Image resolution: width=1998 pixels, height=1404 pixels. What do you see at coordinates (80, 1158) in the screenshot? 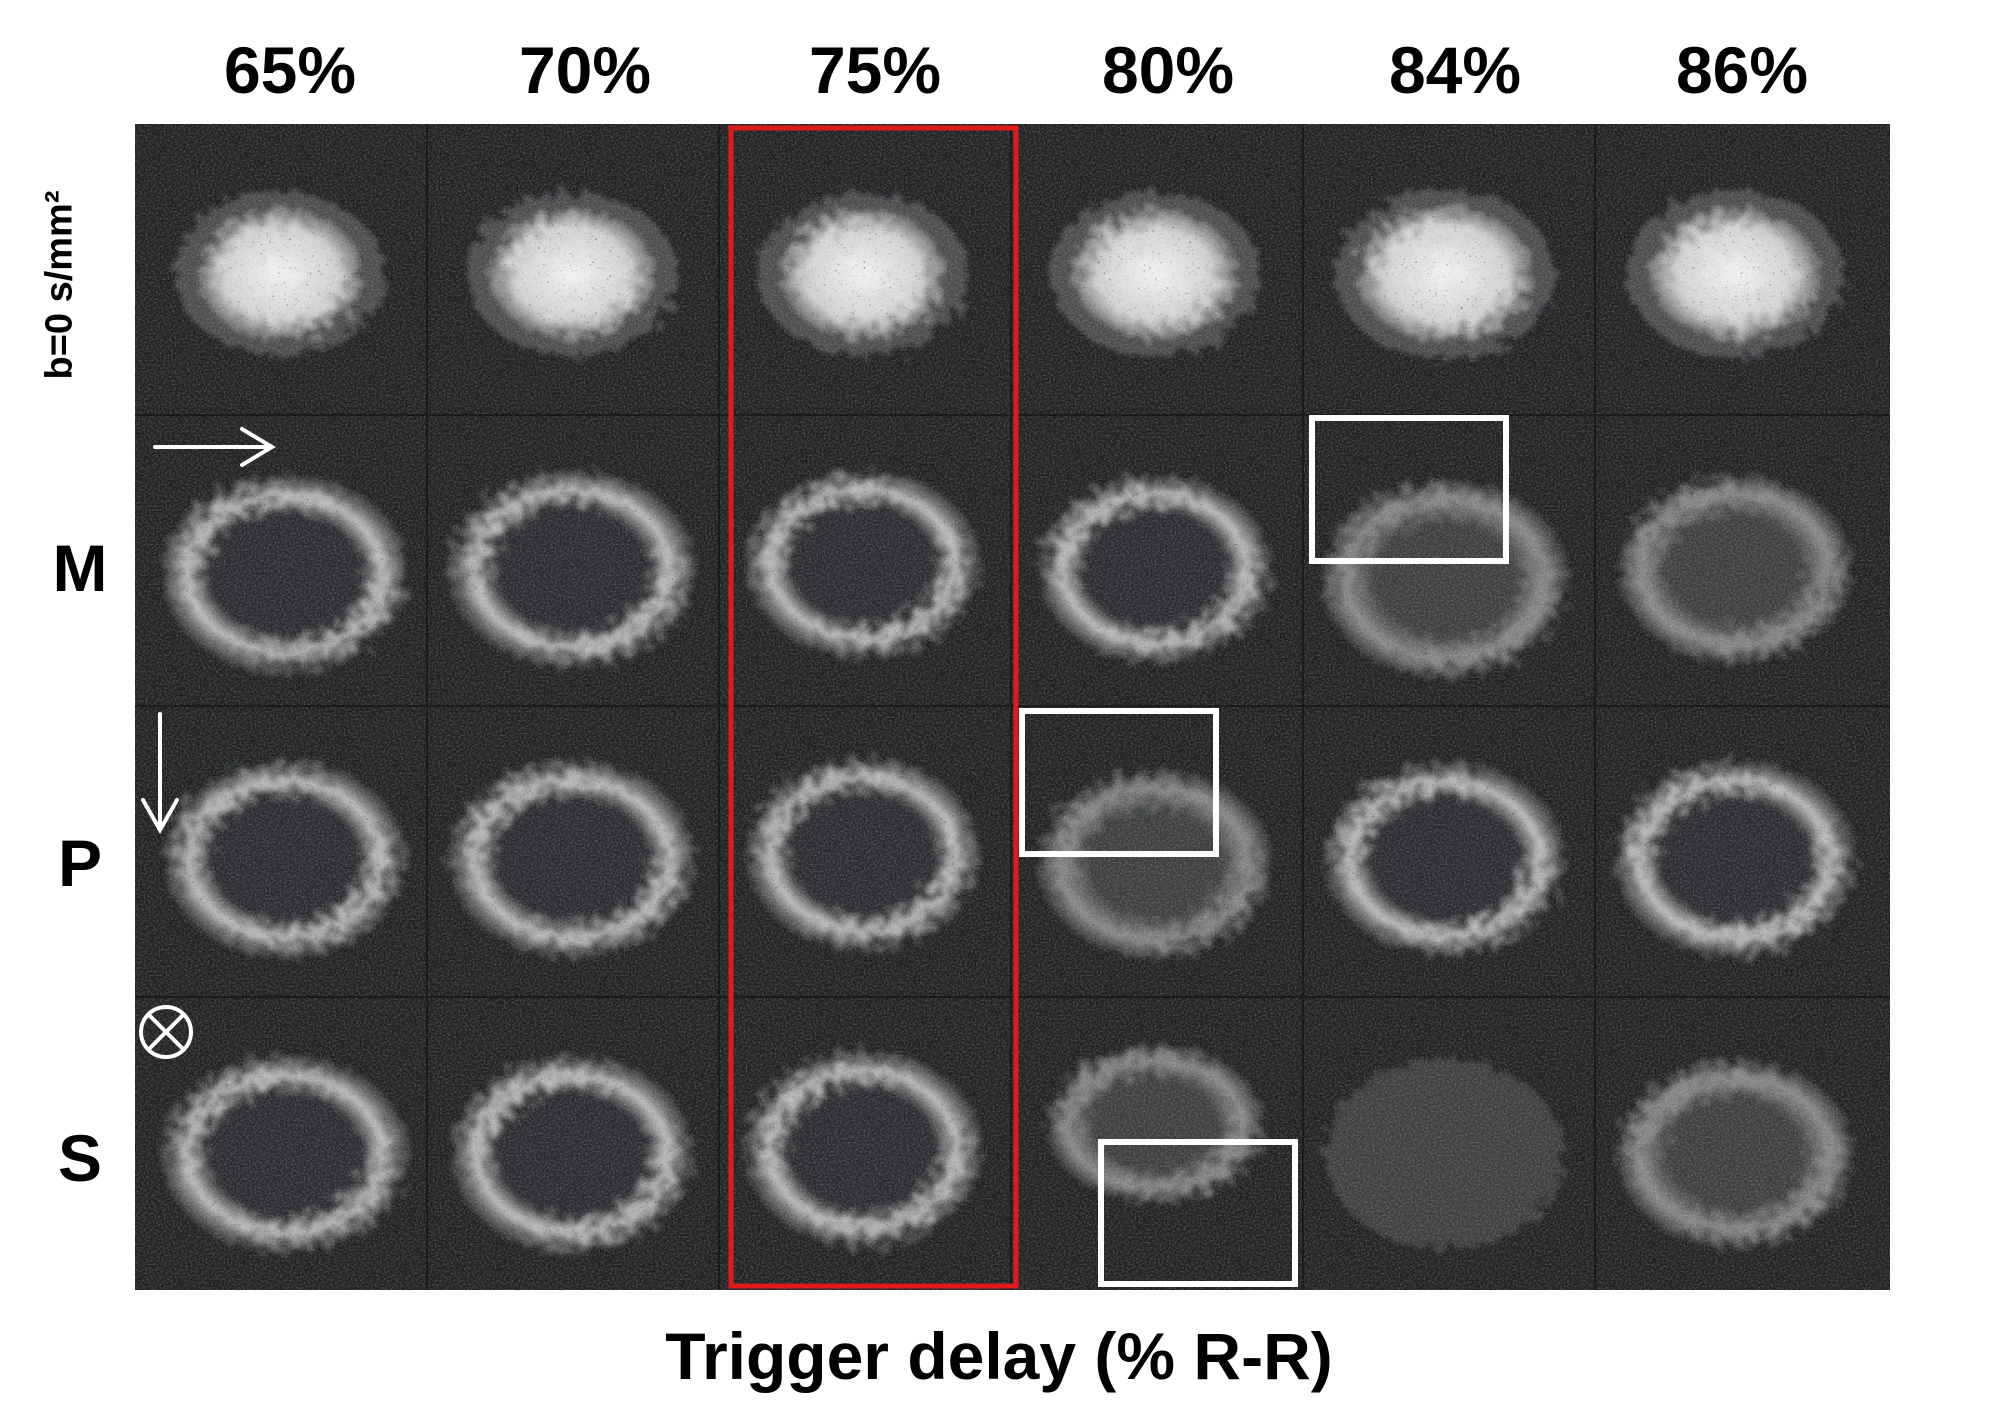
I see `row-label-s: S` at bounding box center [80, 1158].